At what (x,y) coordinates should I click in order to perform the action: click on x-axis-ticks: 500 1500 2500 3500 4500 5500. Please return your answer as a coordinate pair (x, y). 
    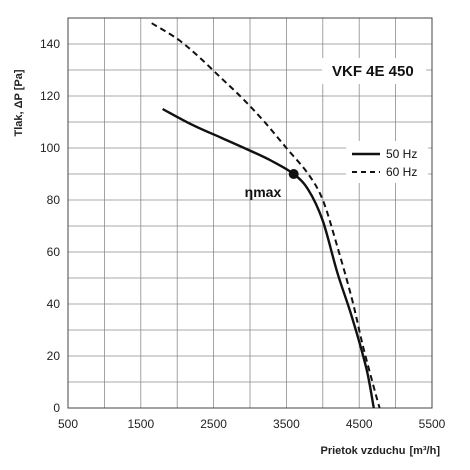
    Looking at the image, I should click on (252, 424).